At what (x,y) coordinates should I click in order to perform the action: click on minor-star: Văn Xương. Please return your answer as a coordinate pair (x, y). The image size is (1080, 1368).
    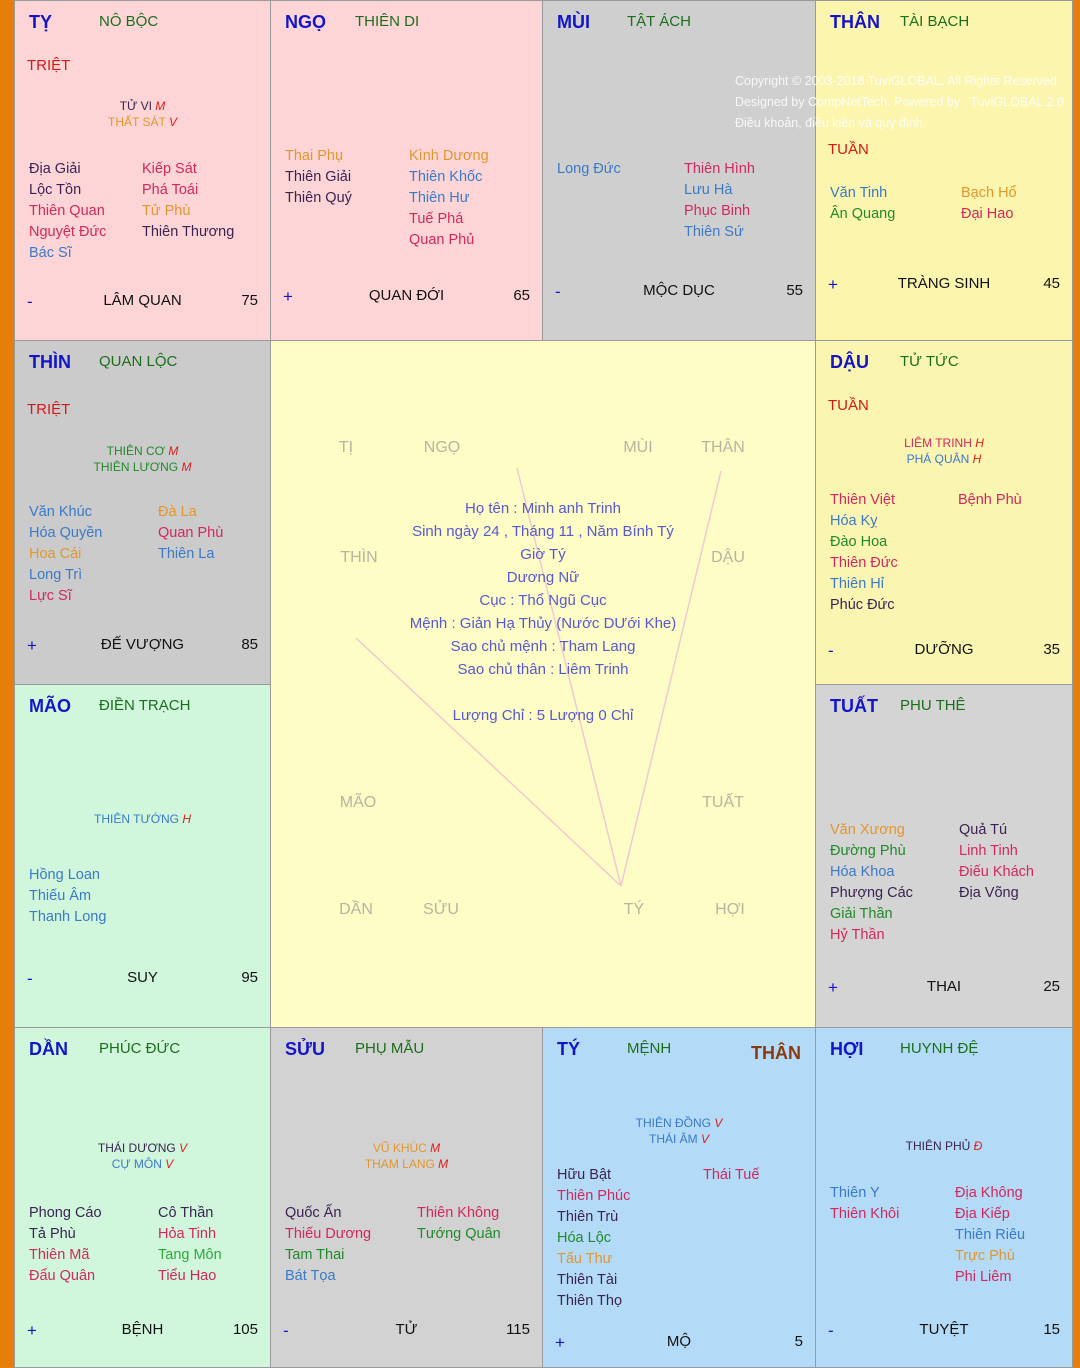
    Looking at the image, I should click on (867, 830).